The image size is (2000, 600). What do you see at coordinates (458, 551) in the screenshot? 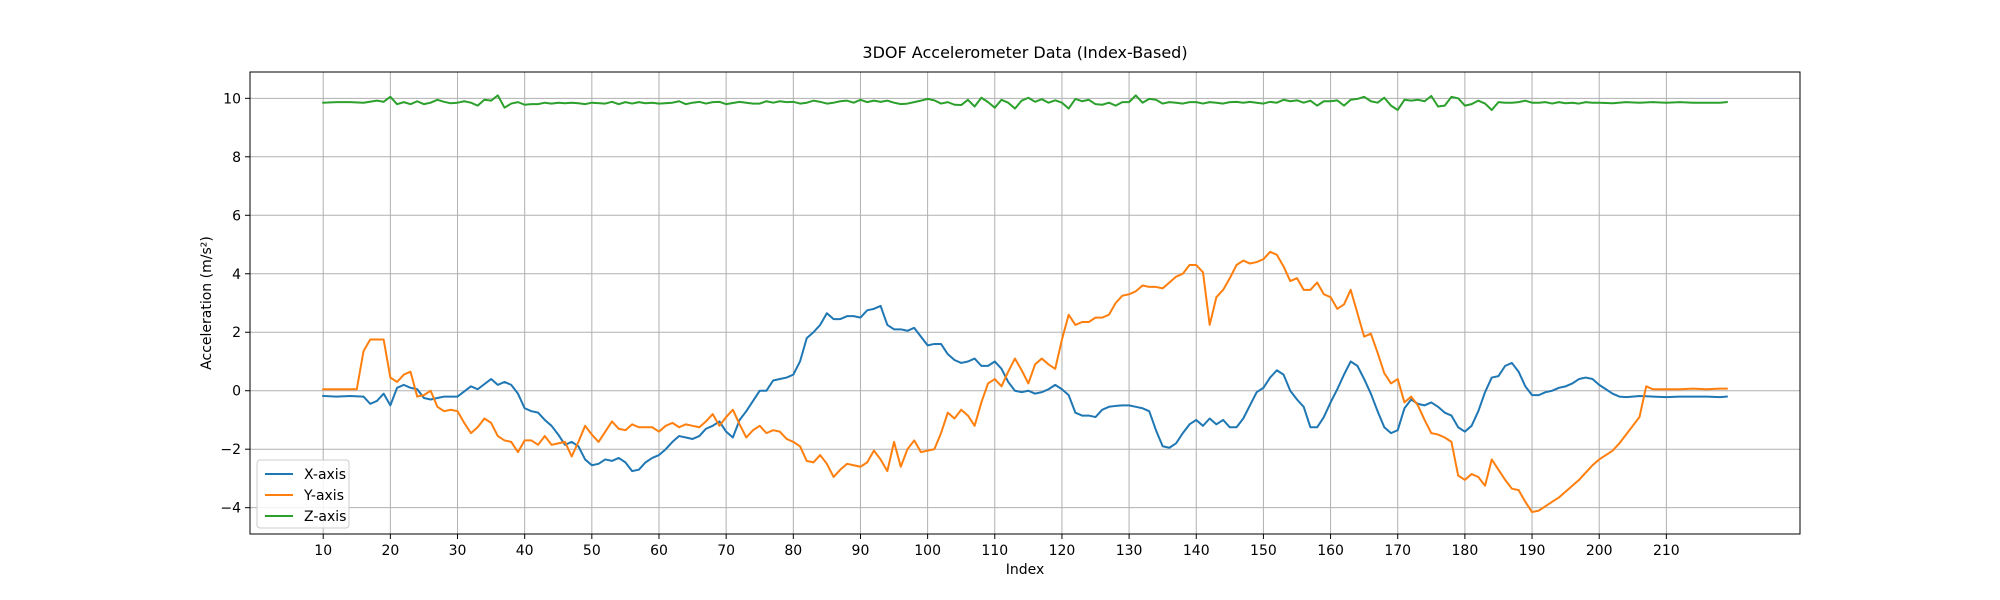
I see `x-tick-label: 30` at bounding box center [458, 551].